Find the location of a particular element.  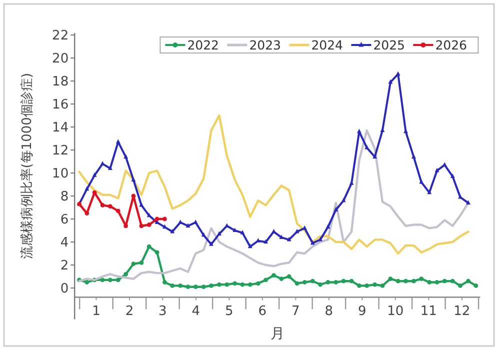

y-tick-label: 8 is located at coordinates (64, 197).